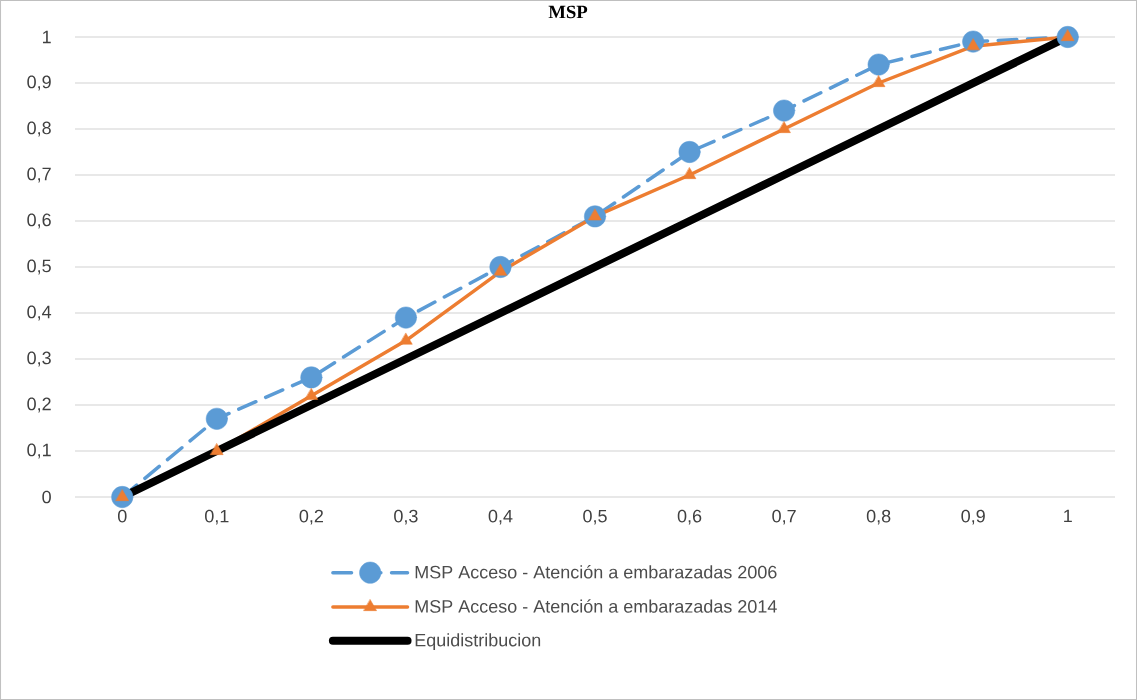  Describe the element at coordinates (973, 517) in the screenshot. I see `x-tick-label: 0,9` at that location.